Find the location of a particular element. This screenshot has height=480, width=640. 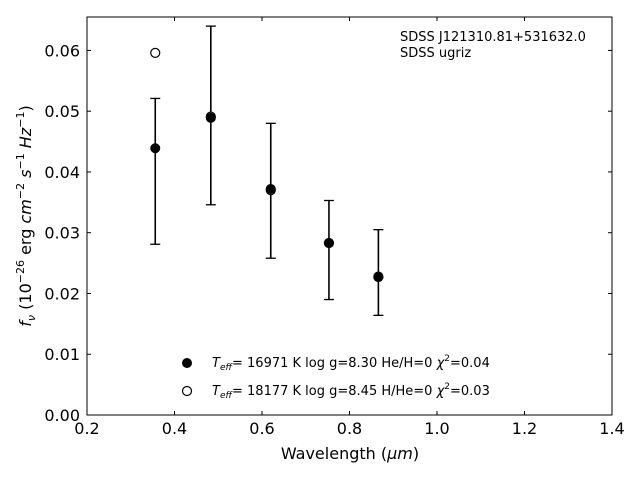

x-tick-label: 0.8 is located at coordinates (349, 428).